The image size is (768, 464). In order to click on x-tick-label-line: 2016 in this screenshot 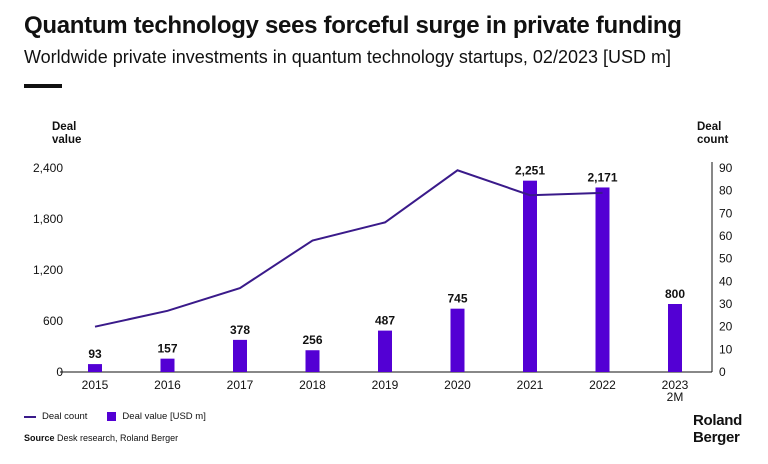, I will do `click(167, 385)`.